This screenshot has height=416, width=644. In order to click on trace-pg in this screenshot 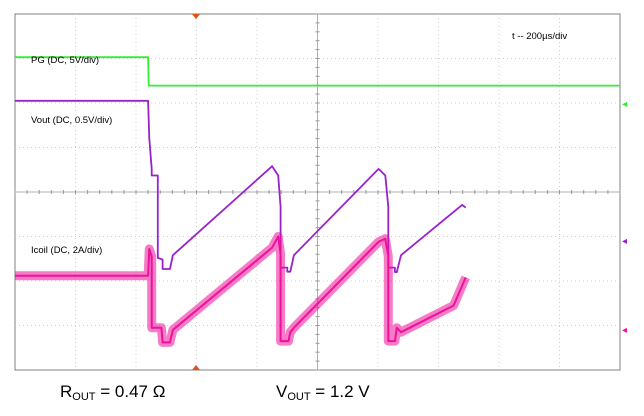, I will do `click(317, 71)`.